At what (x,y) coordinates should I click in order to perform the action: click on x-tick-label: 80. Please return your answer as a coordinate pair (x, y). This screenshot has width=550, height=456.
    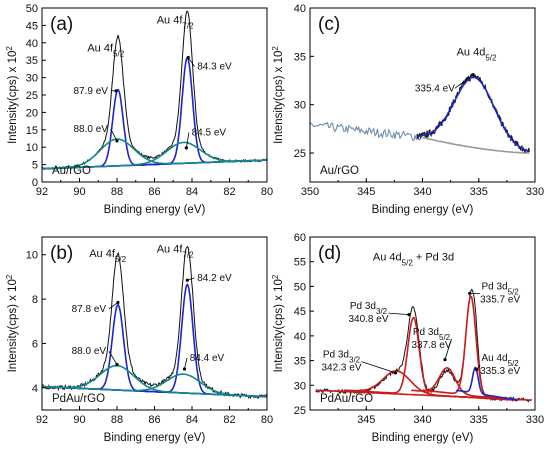
    Looking at the image, I should click on (267, 420).